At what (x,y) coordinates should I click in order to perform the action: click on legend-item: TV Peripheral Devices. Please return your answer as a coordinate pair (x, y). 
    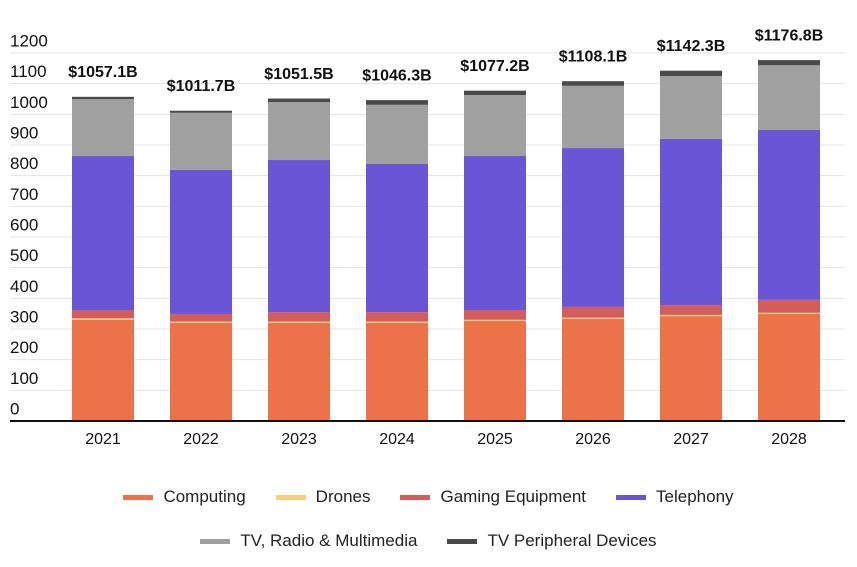
    Looking at the image, I should click on (552, 541).